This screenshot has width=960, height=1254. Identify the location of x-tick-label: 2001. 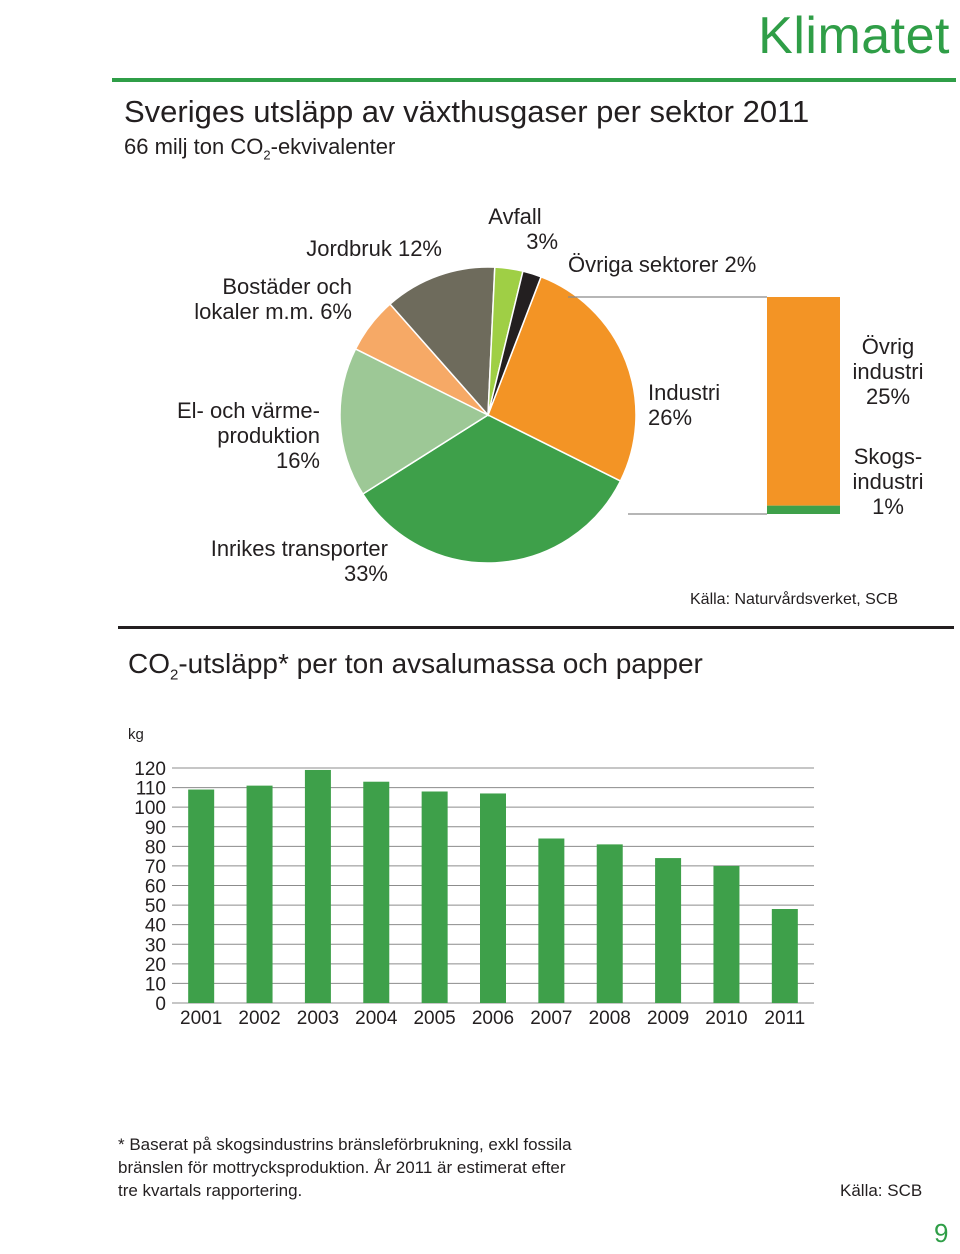
(201, 1018).